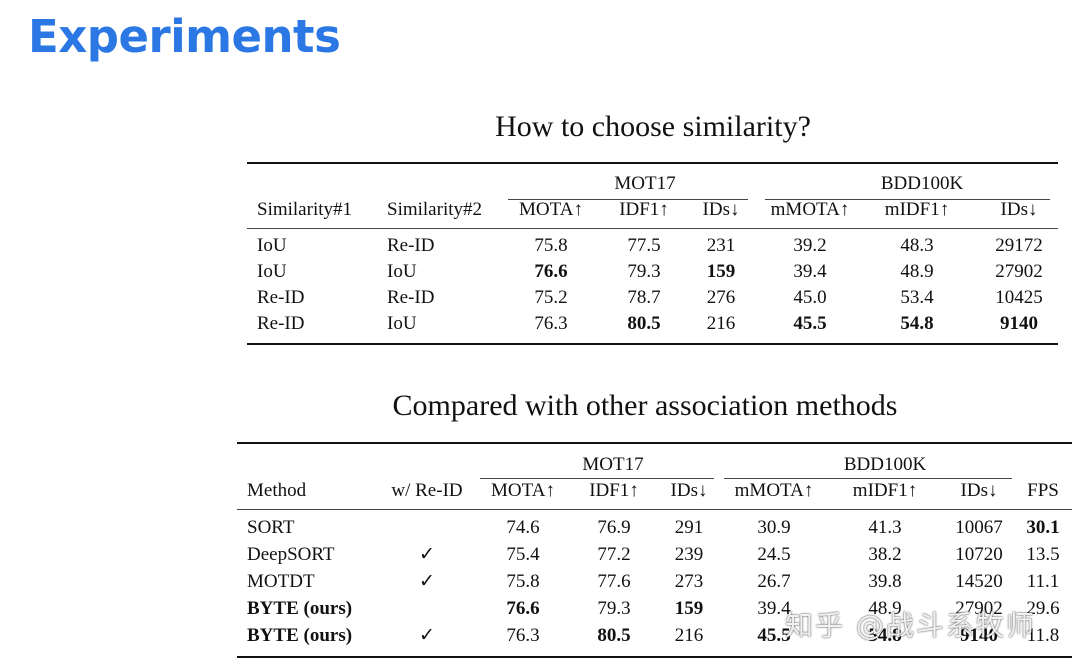 The width and height of the screenshot is (1080, 665). Describe the element at coordinates (551, 245) in the screenshot. I see `table-cell: 75.8` at that location.